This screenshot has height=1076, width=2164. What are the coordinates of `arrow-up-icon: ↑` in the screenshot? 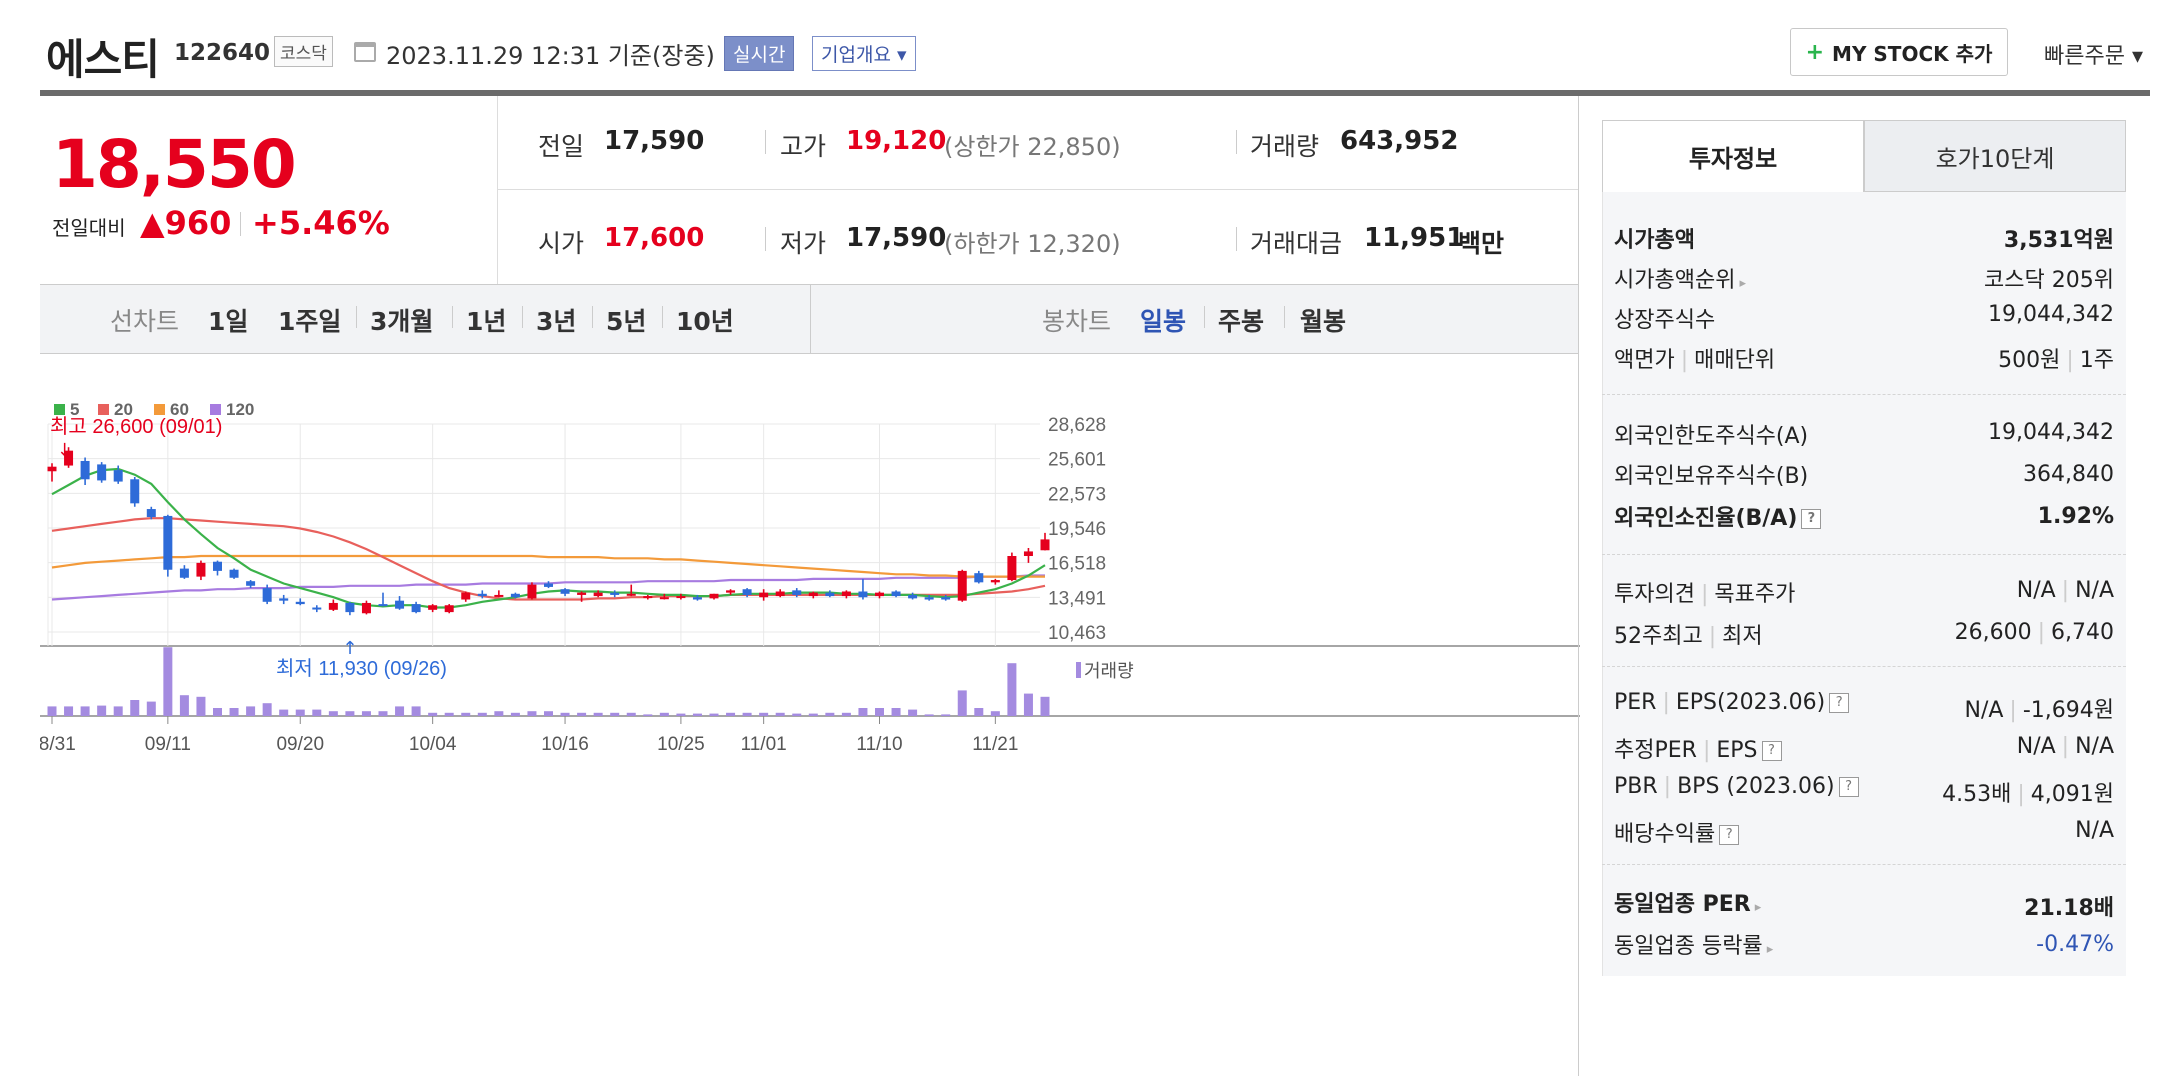 It's located at (349, 648).